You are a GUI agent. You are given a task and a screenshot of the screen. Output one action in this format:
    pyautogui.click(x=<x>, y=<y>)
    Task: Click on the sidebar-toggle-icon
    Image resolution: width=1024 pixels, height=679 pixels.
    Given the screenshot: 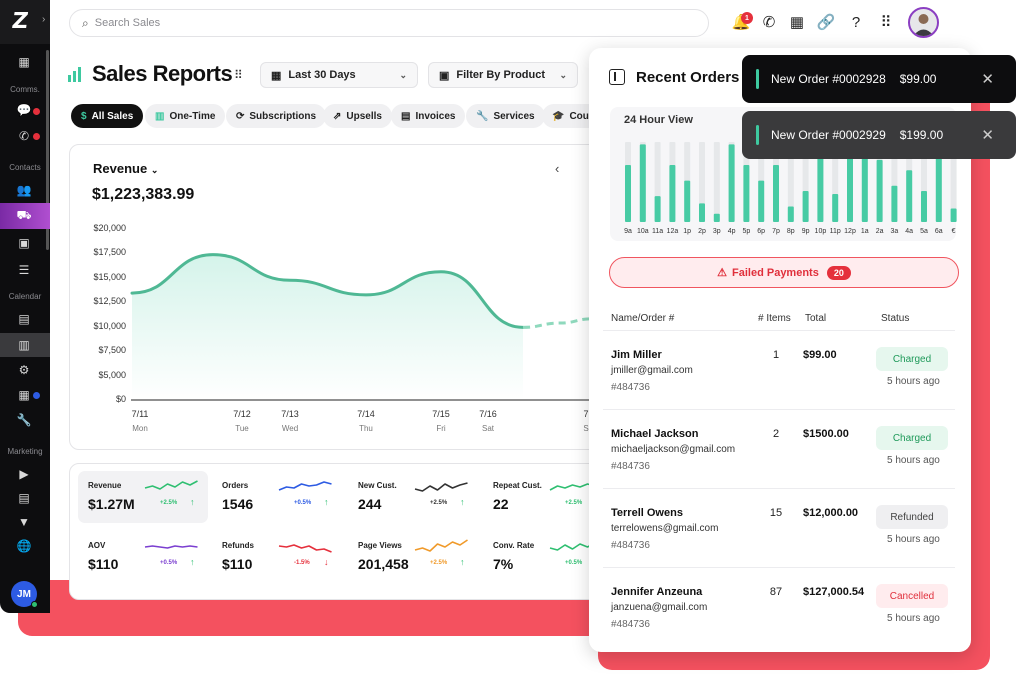 What is the action you would take?
    pyautogui.click(x=617, y=77)
    